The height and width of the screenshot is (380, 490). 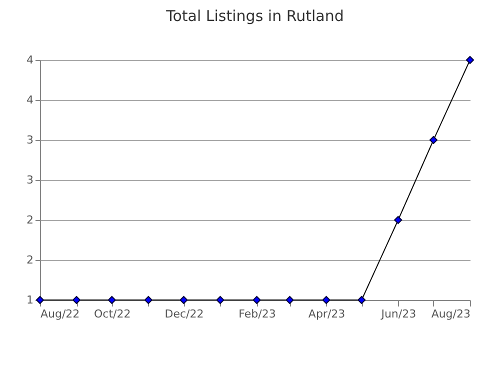 What do you see at coordinates (327, 314) in the screenshot?
I see `x-tick-label: Apr/23` at bounding box center [327, 314].